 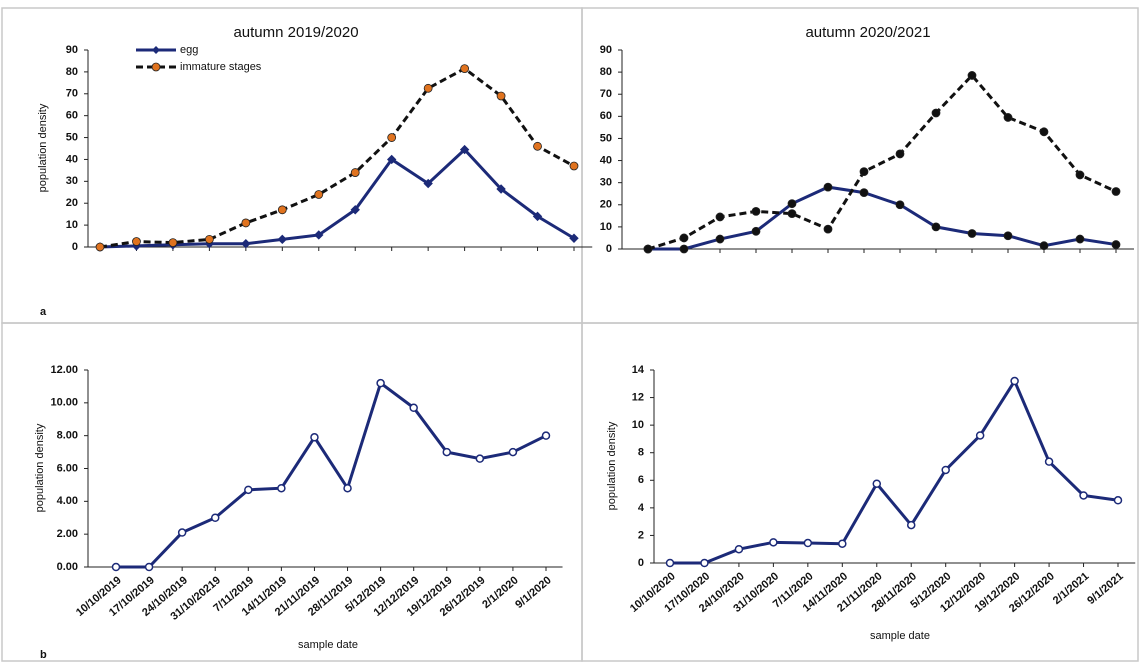 I want to click on x-tick-label: 9/1/2021, so click(x=1105, y=588).